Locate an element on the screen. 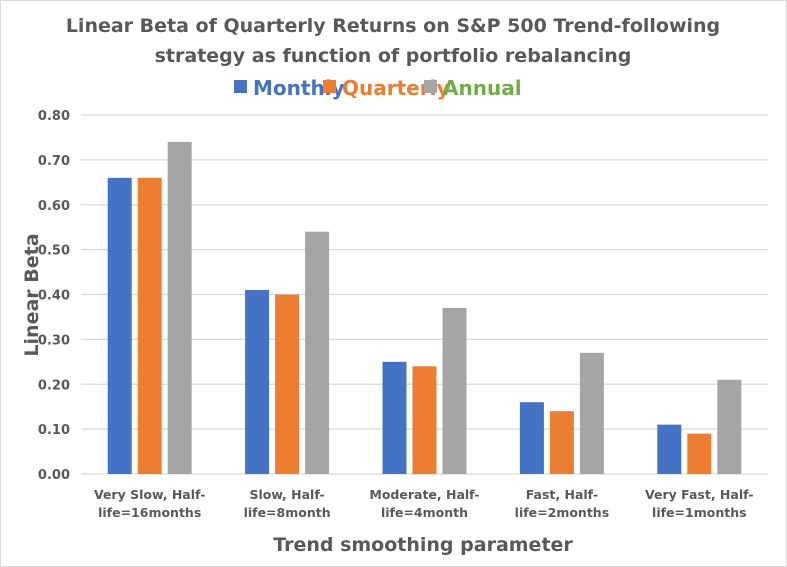 This screenshot has height=567, width=787. y-tick-label: 0.80 is located at coordinates (54, 116).